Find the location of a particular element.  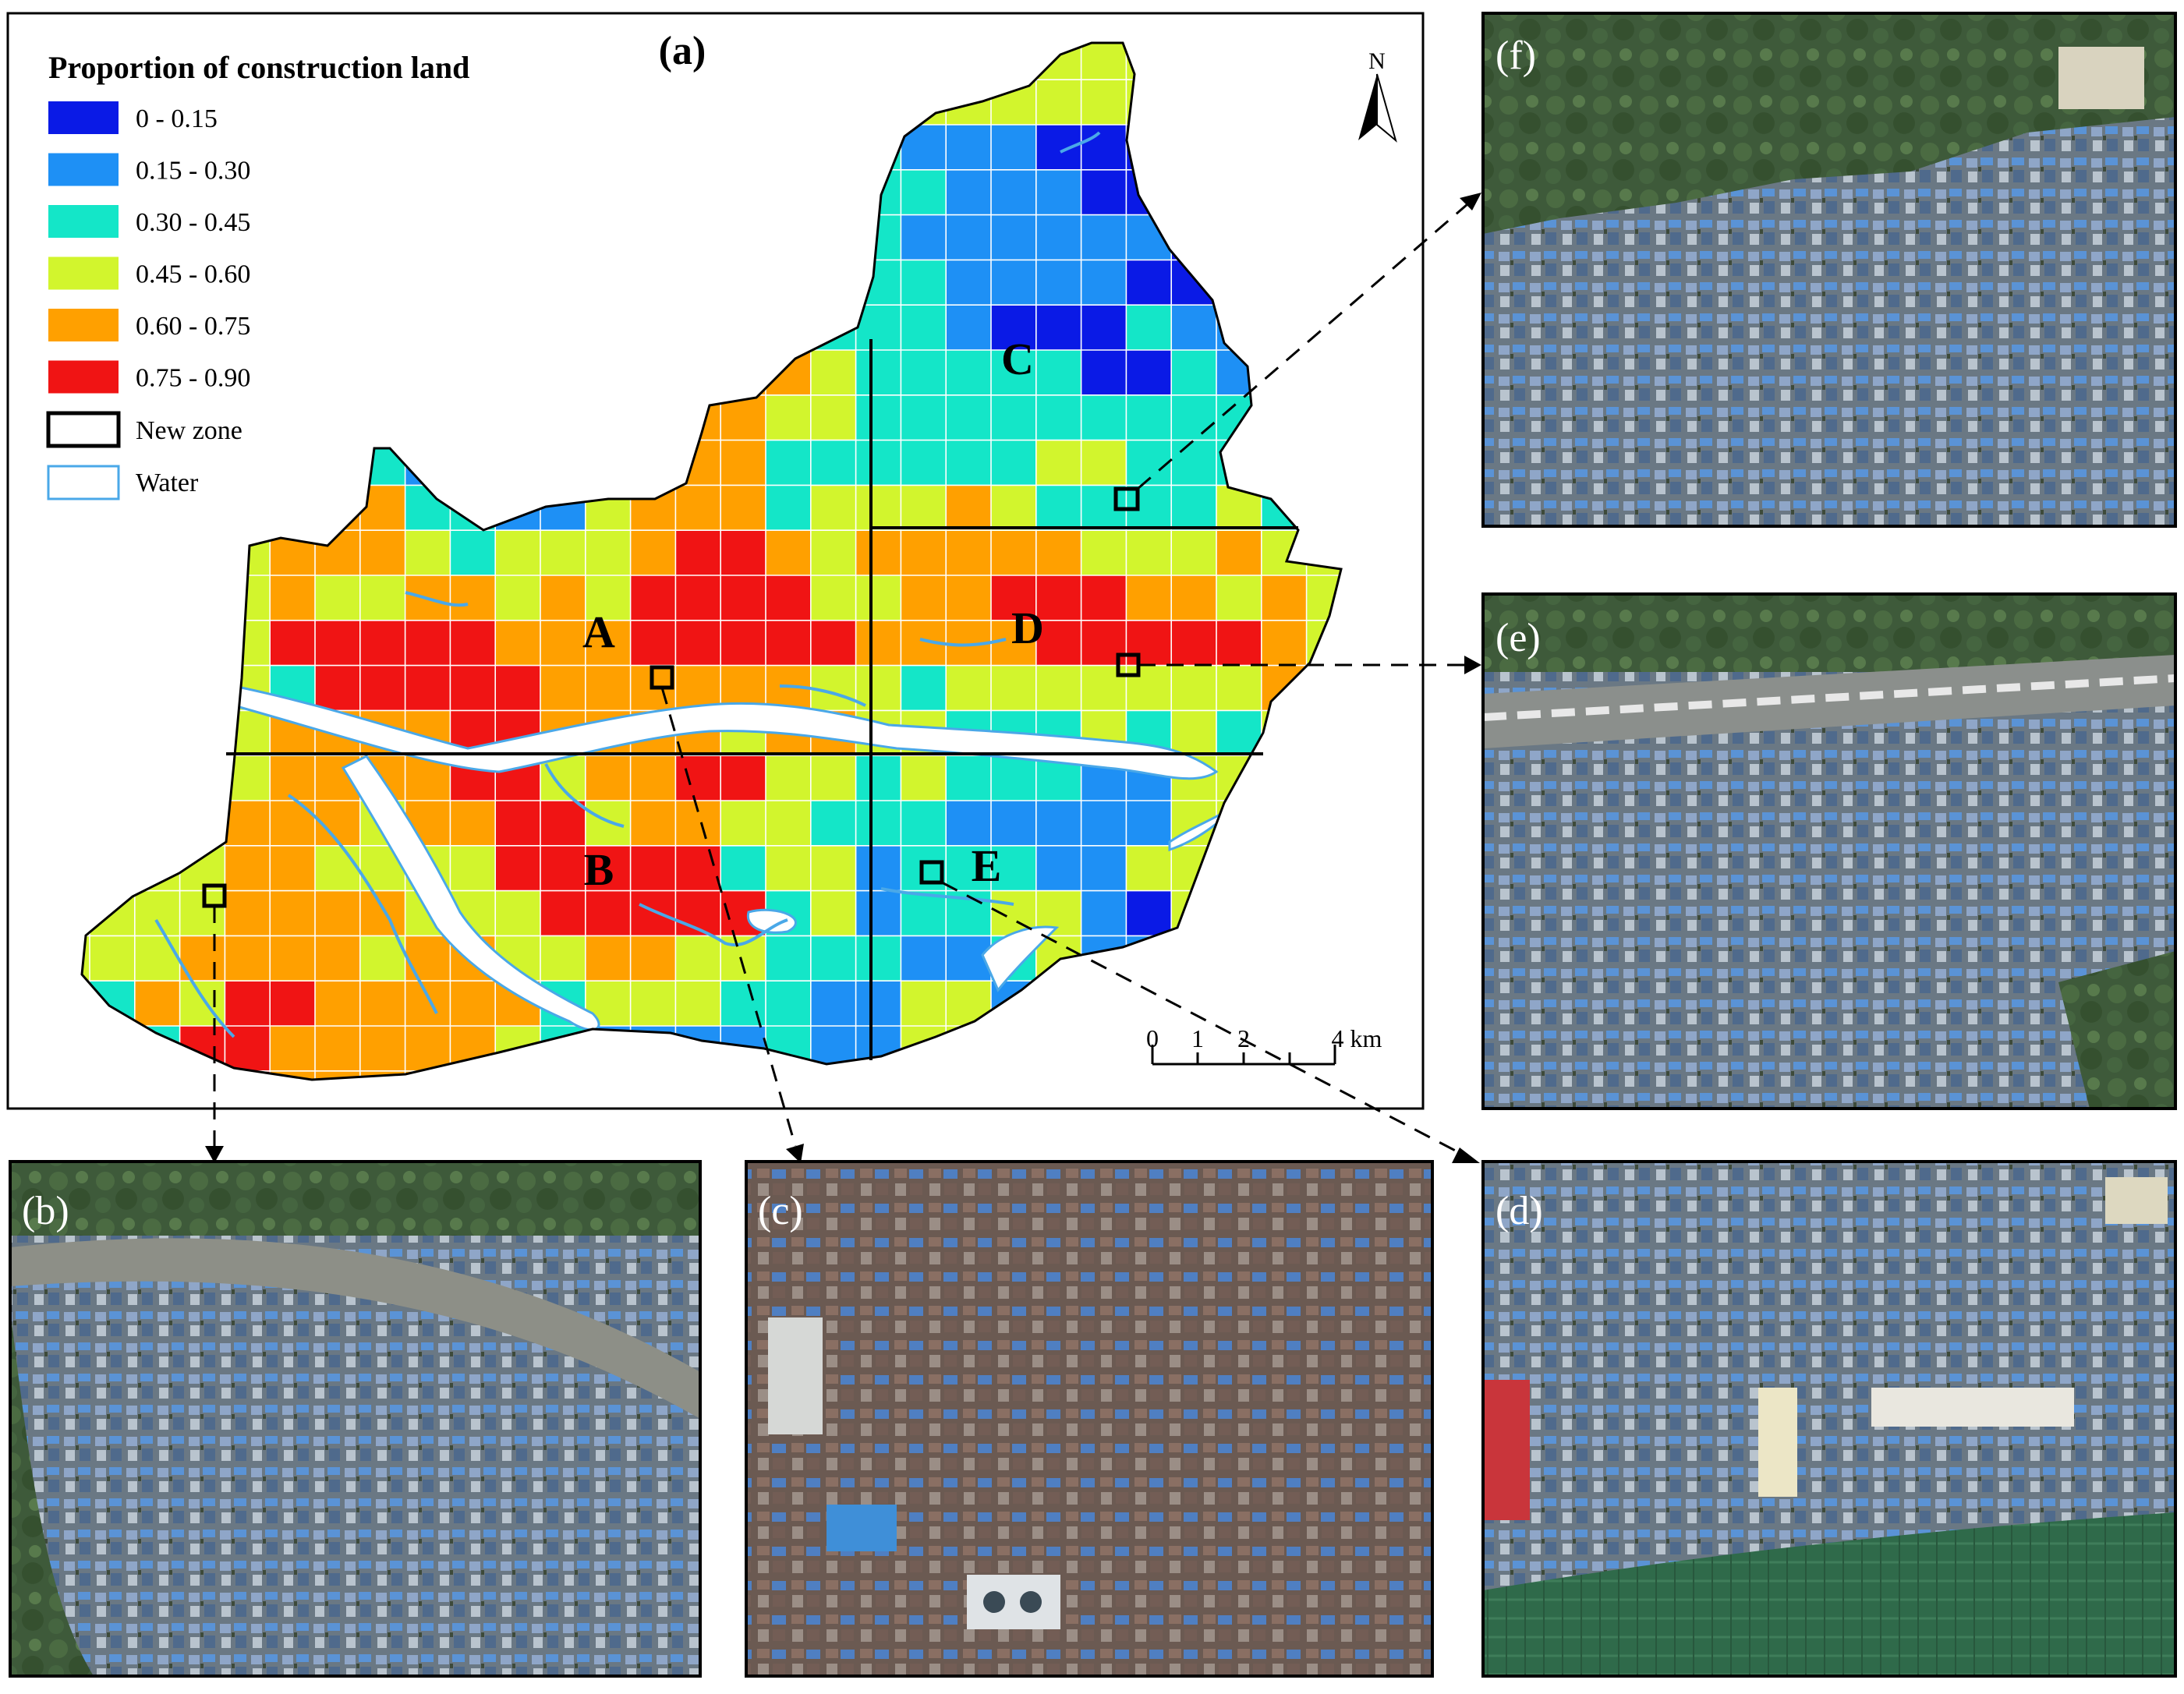

inset-d-label: (d) is located at coordinates (1520, 1211).